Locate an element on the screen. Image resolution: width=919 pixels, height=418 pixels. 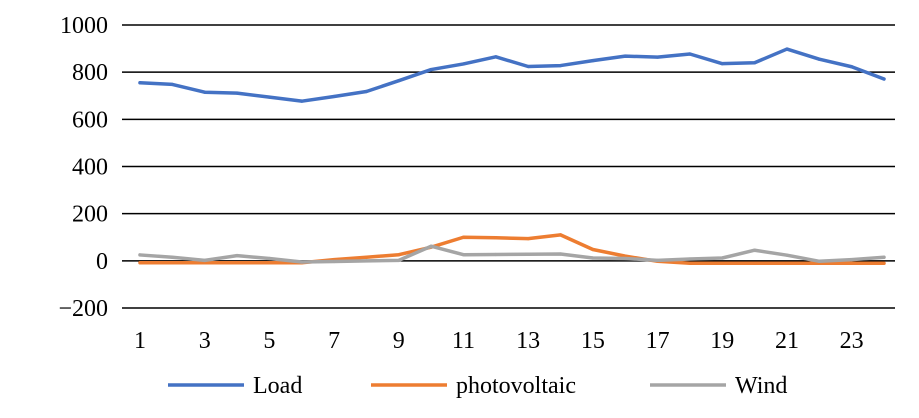
legend: Load photovoltaic Wind is located at coordinates (477, 386).